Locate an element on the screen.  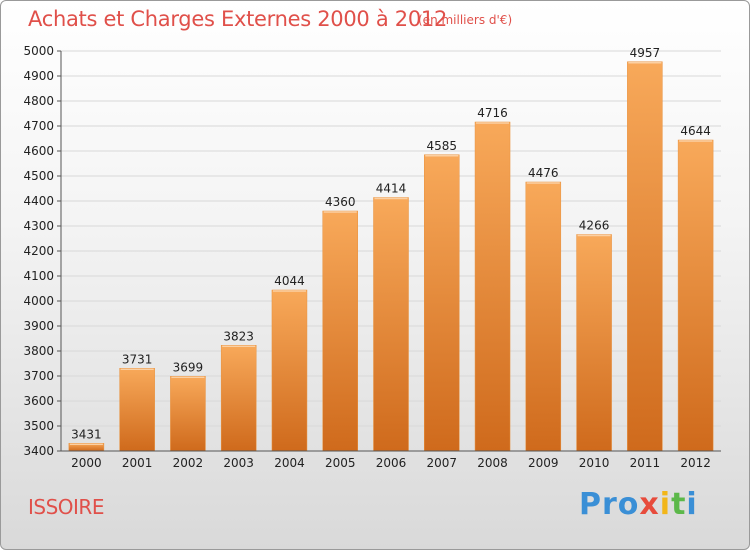
y-tick-label: 3900 is located at coordinates (38, 326).